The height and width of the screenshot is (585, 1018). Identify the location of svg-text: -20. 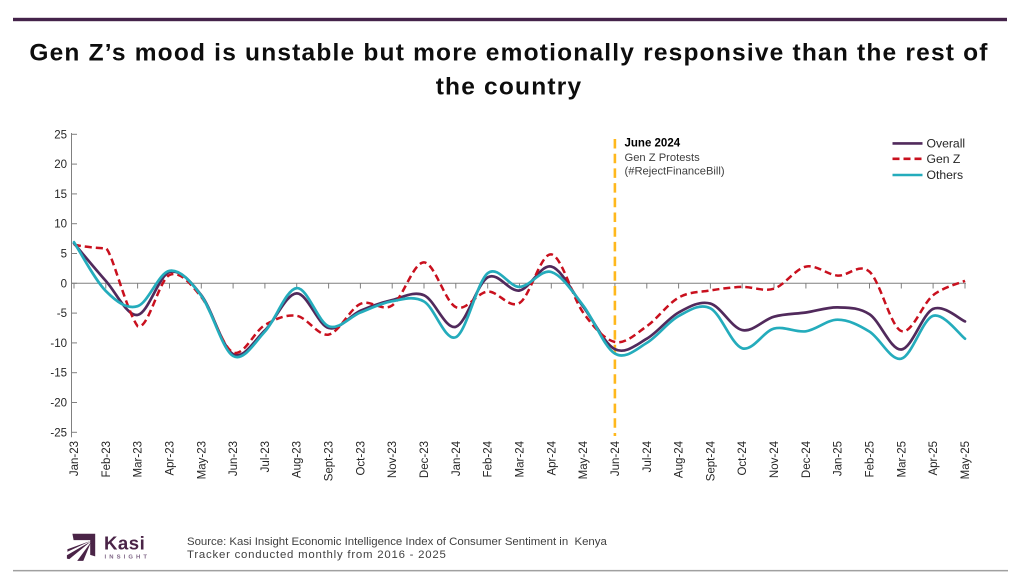
(58, 404).